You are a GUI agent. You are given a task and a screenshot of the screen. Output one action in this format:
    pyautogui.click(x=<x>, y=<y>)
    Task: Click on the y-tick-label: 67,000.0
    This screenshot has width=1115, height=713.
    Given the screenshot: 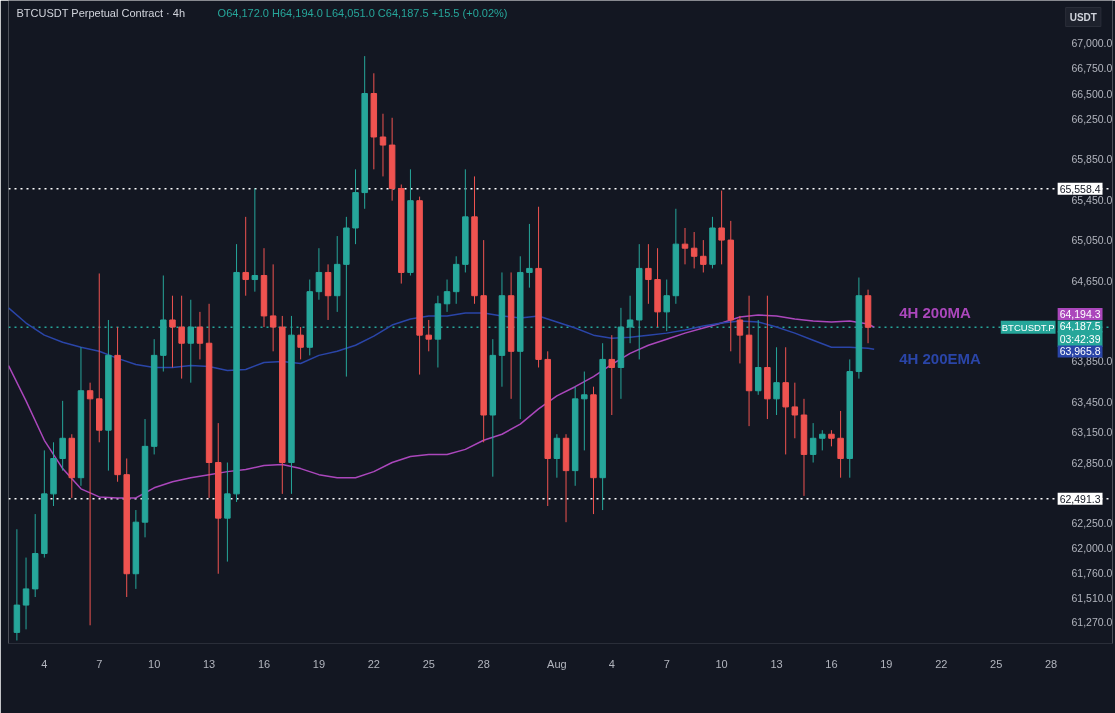 What is the action you would take?
    pyautogui.click(x=1092, y=42)
    